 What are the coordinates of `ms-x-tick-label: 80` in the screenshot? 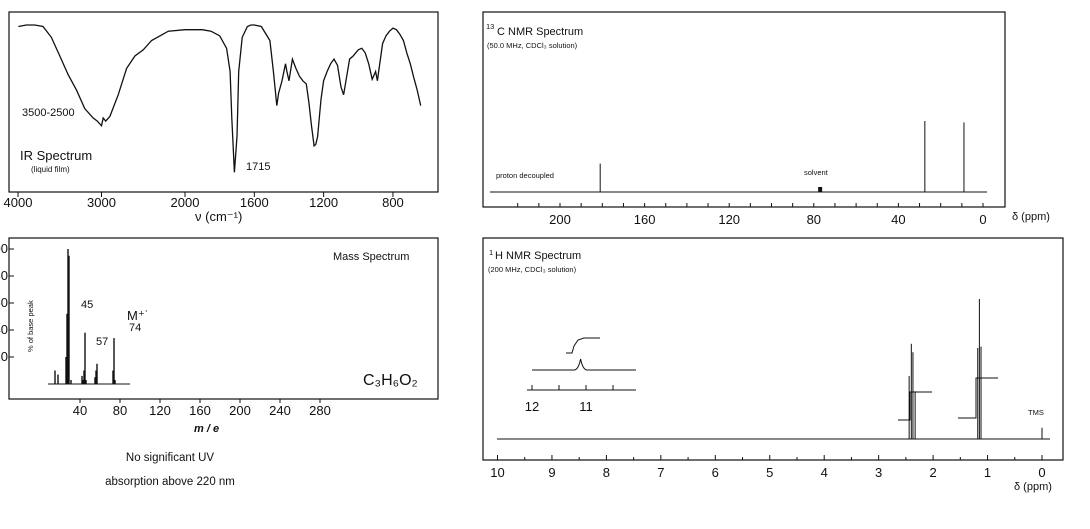 It's located at (120, 410).